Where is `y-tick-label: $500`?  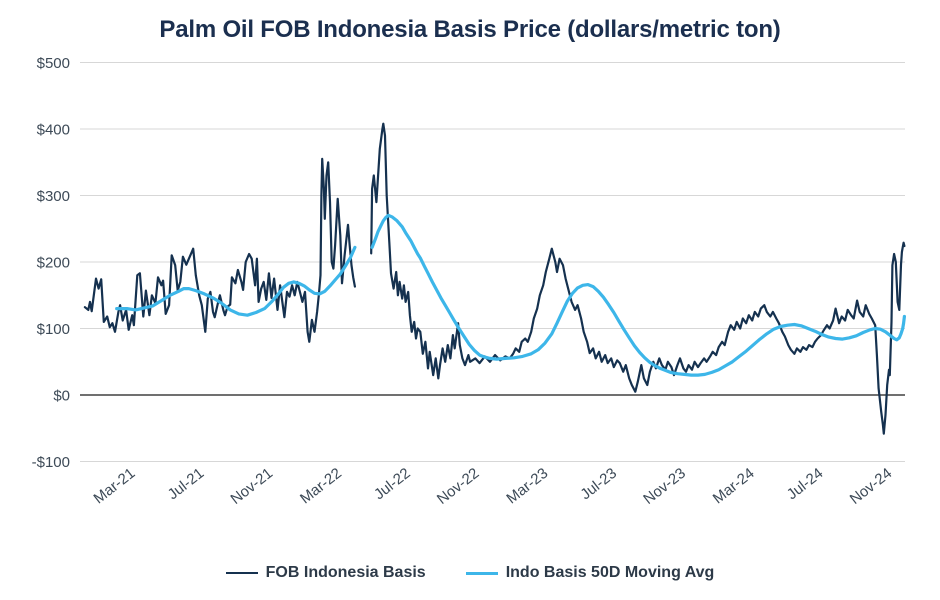
y-tick-label: $500 is located at coordinates (53, 63).